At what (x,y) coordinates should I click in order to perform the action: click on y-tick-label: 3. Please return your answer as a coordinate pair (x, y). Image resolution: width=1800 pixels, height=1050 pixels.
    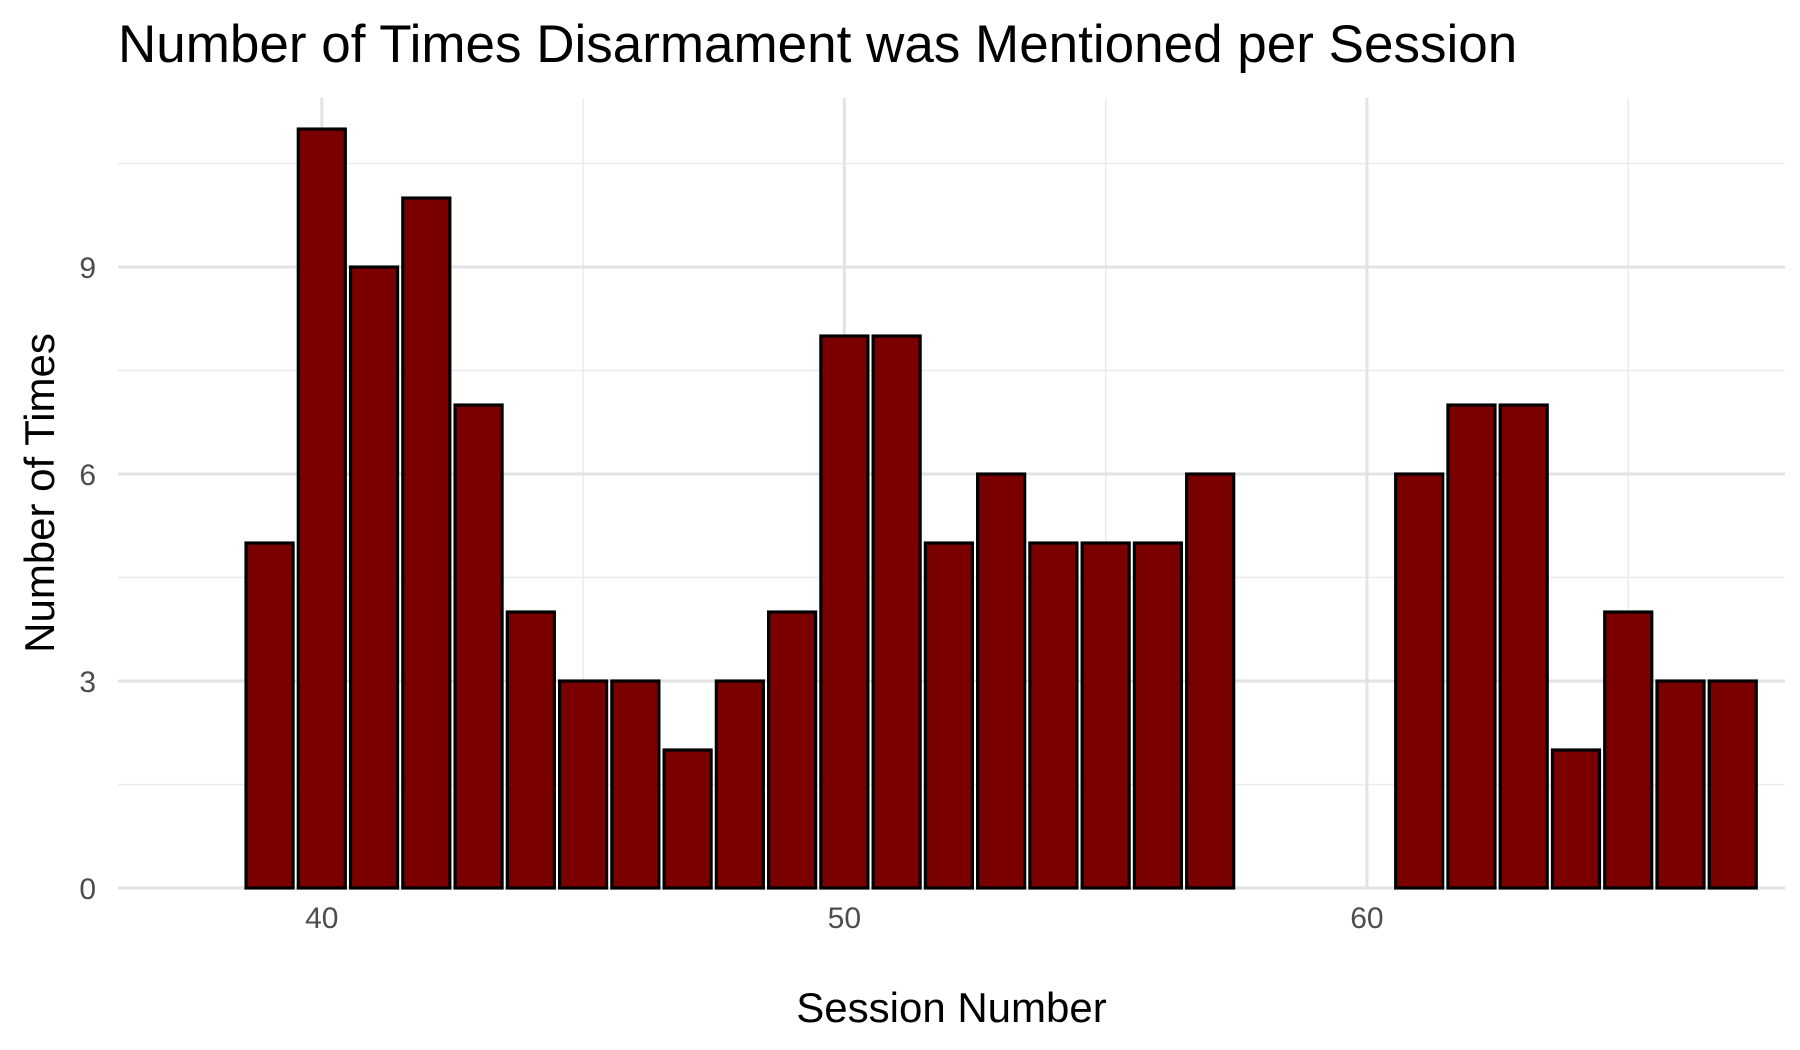
    Looking at the image, I should click on (87, 682).